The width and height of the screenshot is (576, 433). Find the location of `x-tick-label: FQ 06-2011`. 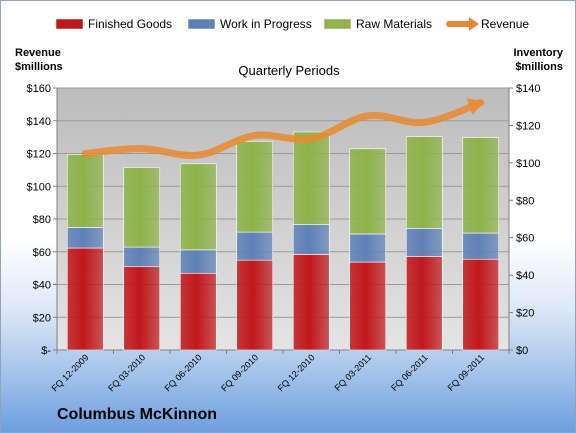

x-tick-label: FQ 06-2011 is located at coordinates (409, 372).